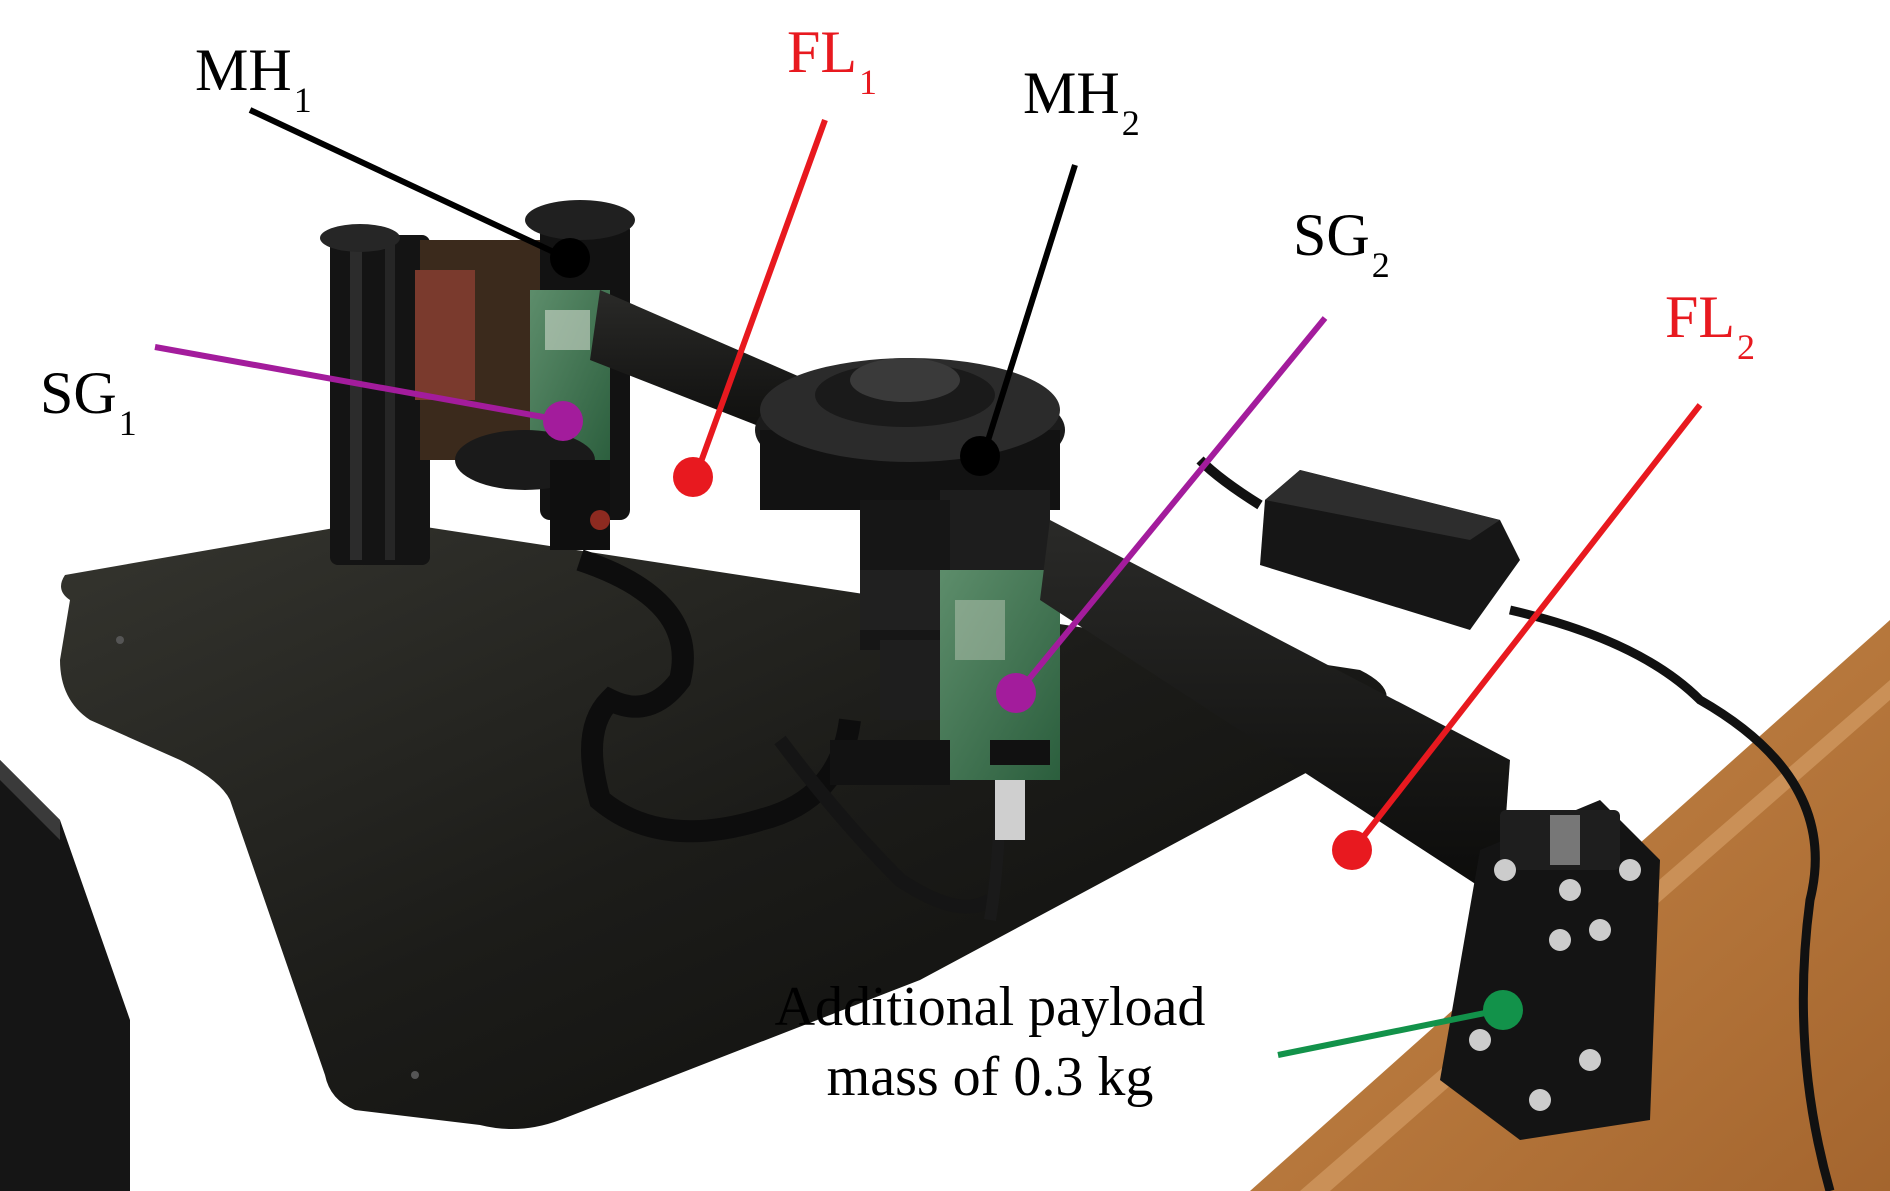 Image resolution: width=1890 pixels, height=1191 pixels. What do you see at coordinates (990, 1077) in the screenshot?
I see `payload-line-2: mass of 0.3 kg` at bounding box center [990, 1077].